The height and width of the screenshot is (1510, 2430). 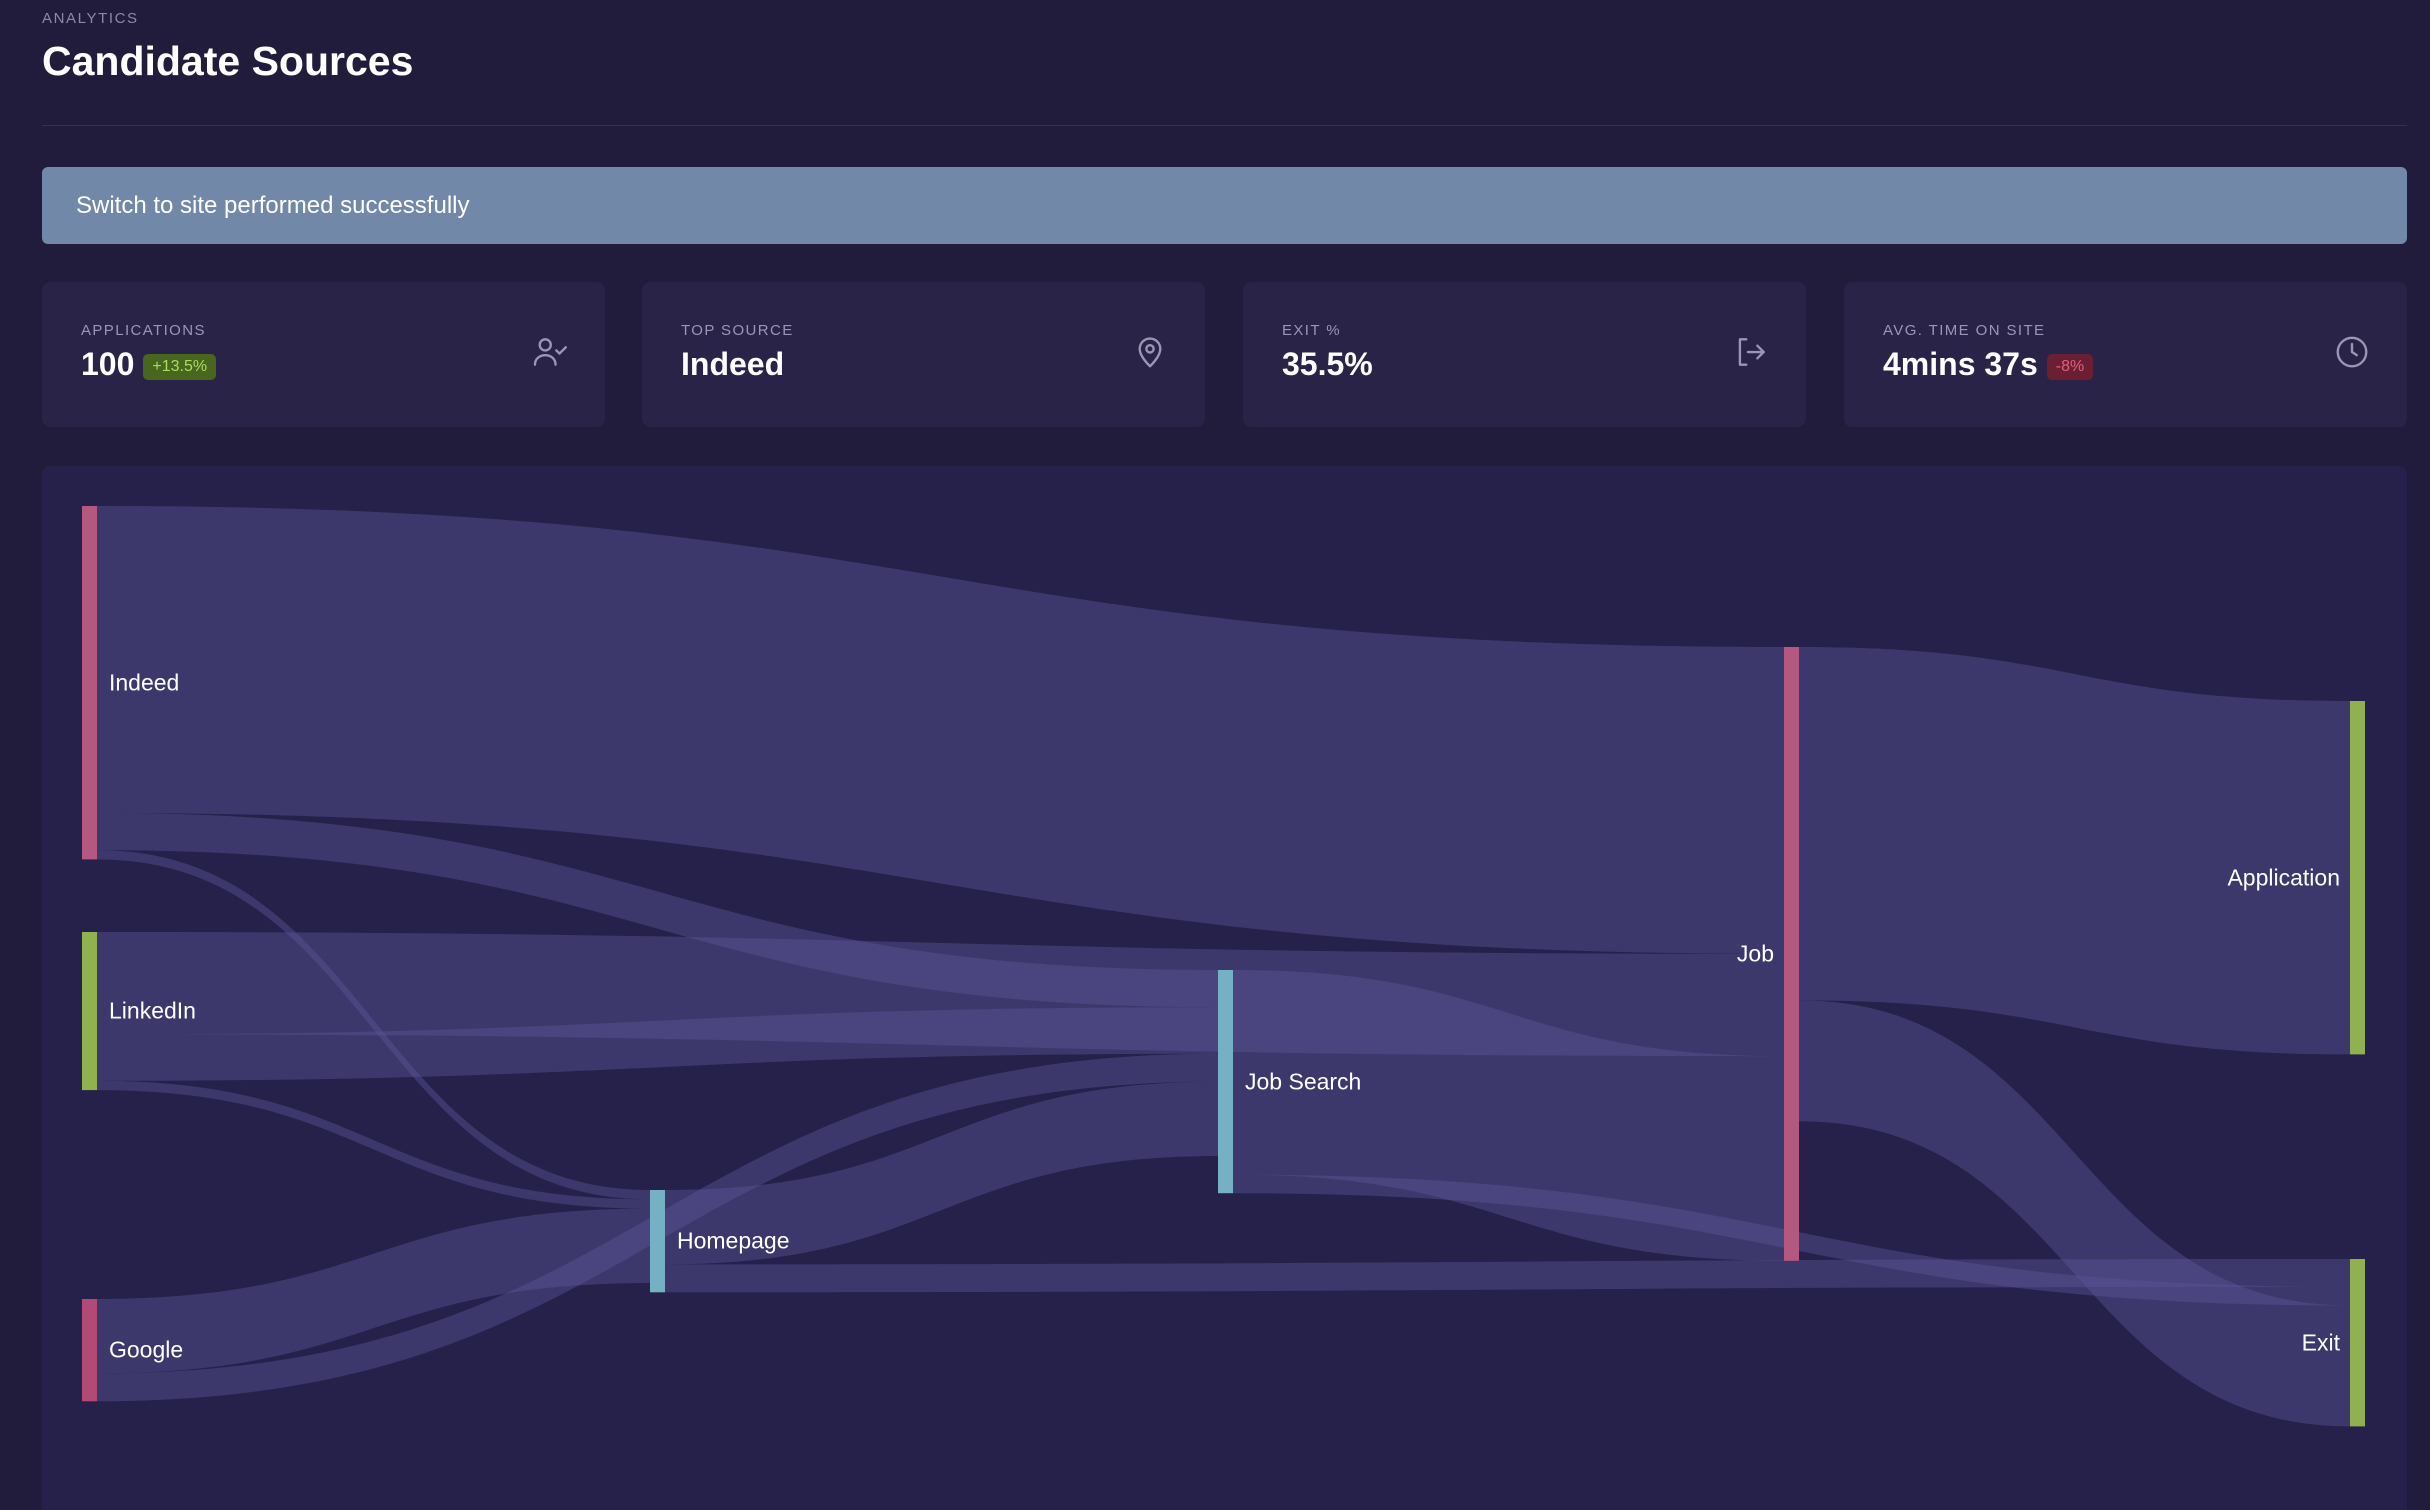 I want to click on sankey-label-linkedin: LinkedIn, so click(x=152, y=1010).